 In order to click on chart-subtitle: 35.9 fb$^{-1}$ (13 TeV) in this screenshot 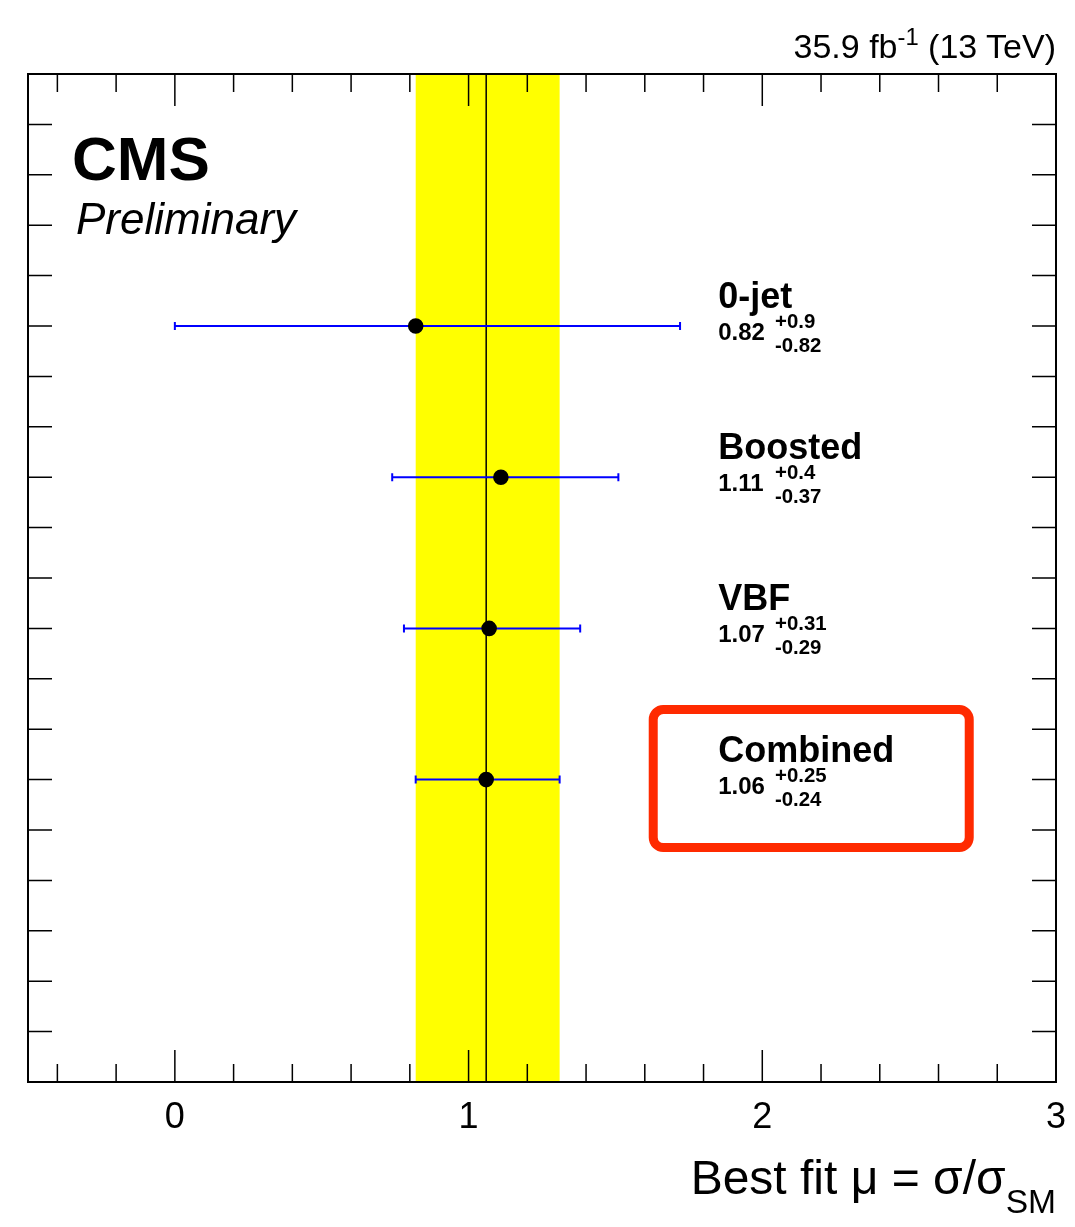, I will do `click(924, 43)`.